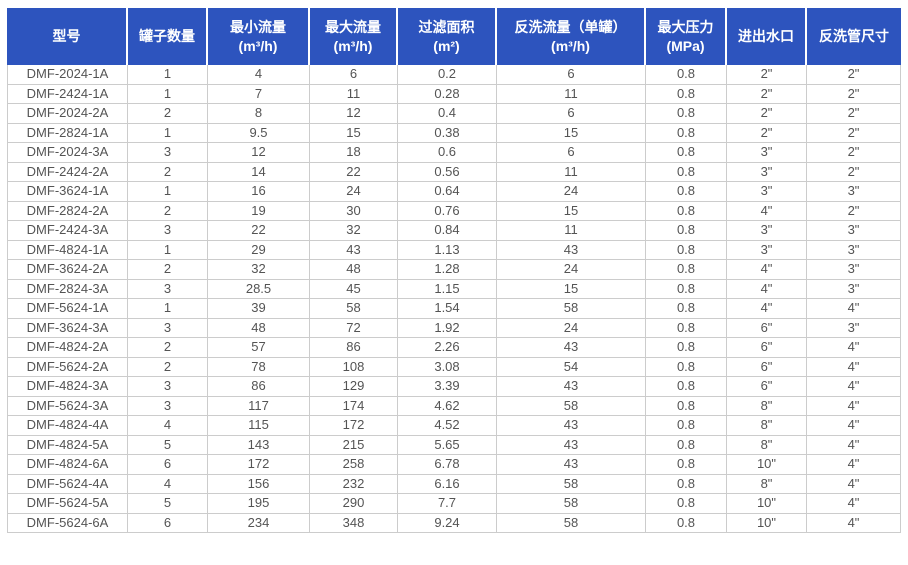 The height and width of the screenshot is (565, 908). What do you see at coordinates (354, 192) in the screenshot?
I see `cell-max-flow: 24` at bounding box center [354, 192].